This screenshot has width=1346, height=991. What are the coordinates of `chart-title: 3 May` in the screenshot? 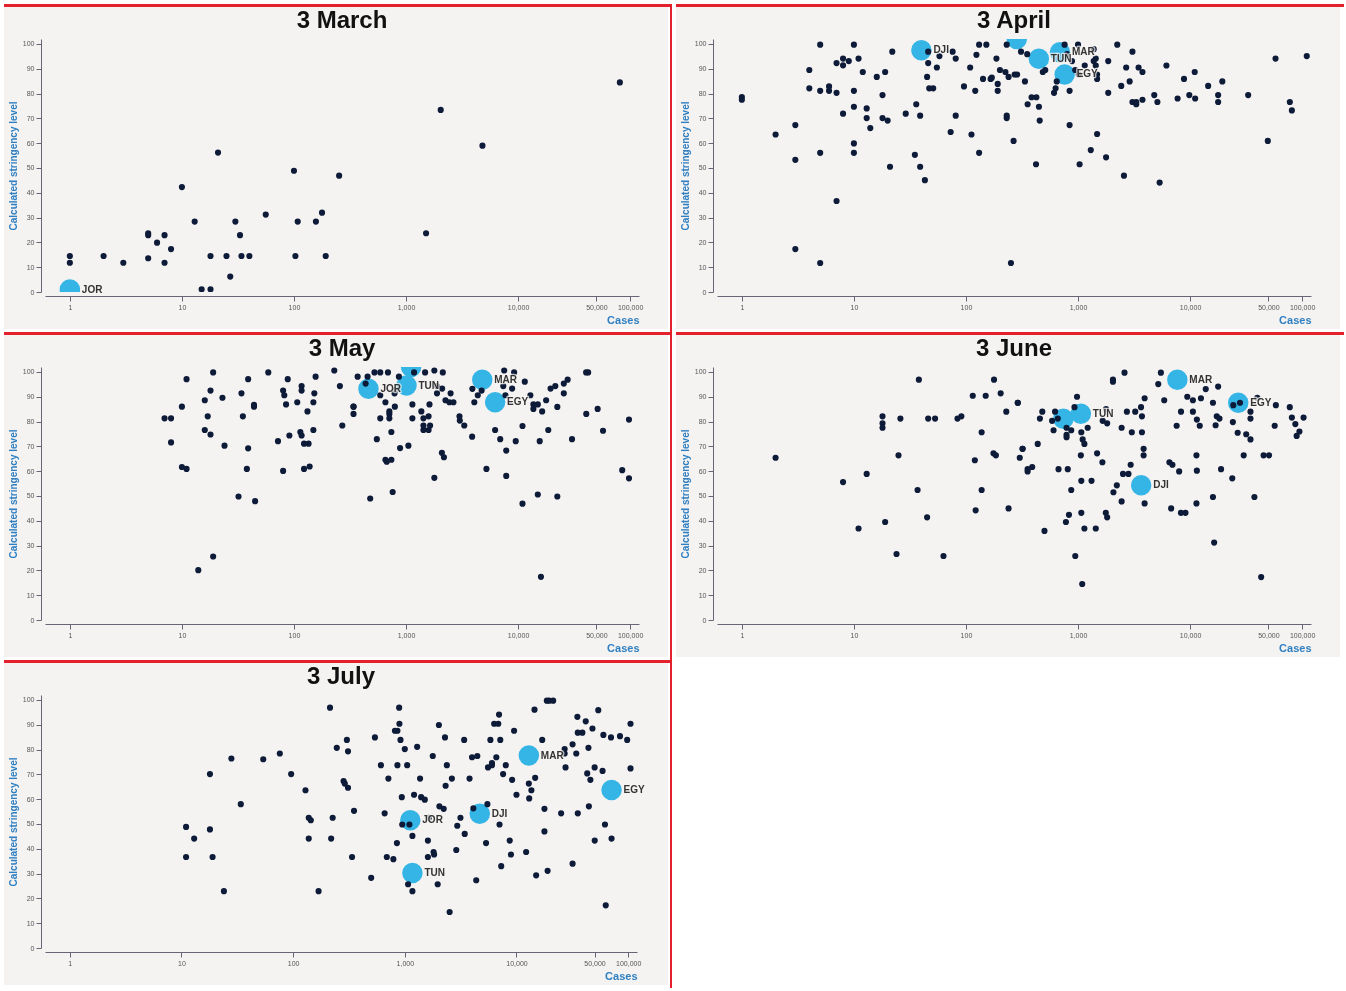 It's located at (342, 347).